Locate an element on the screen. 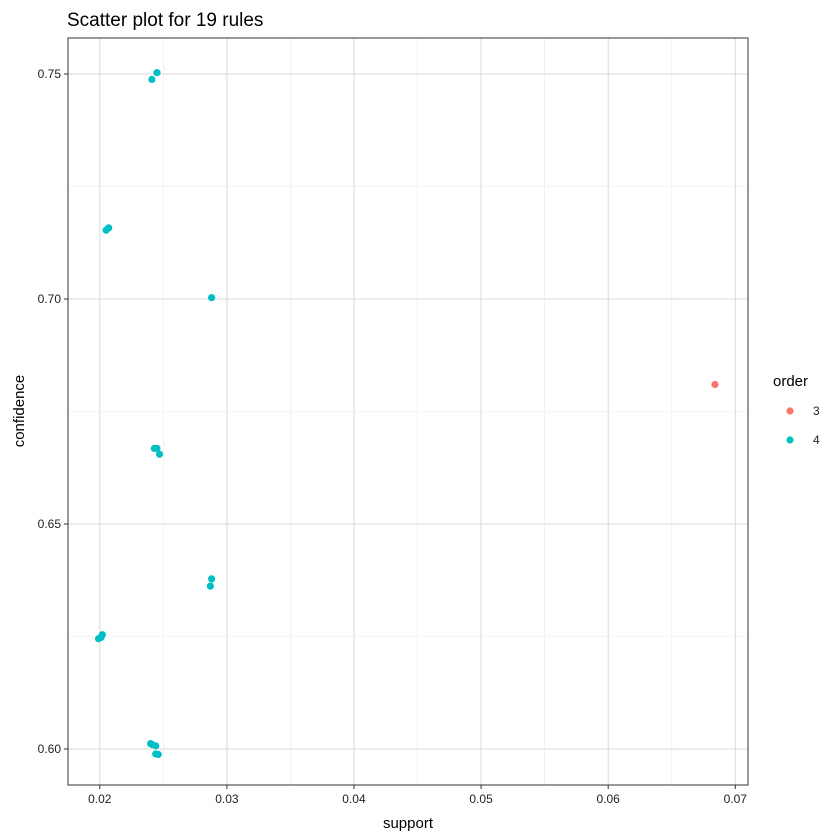 This screenshot has height=840, width=840. legend: order 34 is located at coordinates (796, 410).